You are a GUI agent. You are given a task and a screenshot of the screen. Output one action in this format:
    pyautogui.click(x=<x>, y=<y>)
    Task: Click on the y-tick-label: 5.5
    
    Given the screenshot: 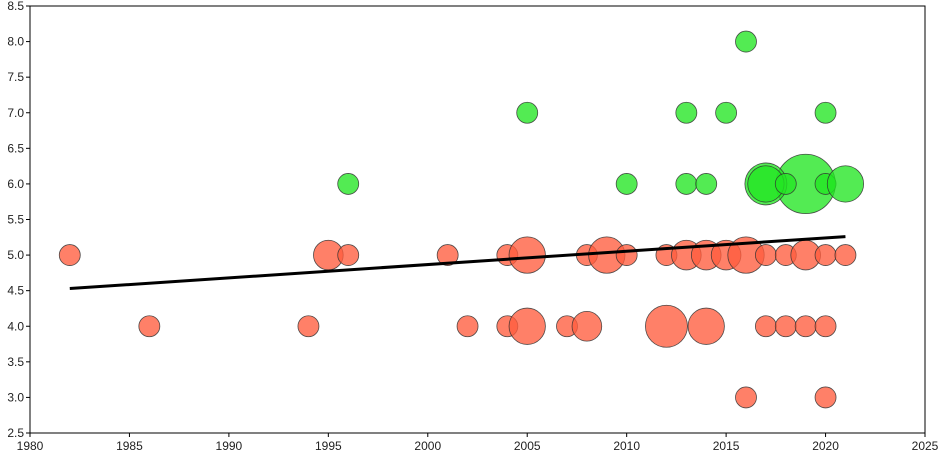 What is the action you would take?
    pyautogui.click(x=15, y=220)
    